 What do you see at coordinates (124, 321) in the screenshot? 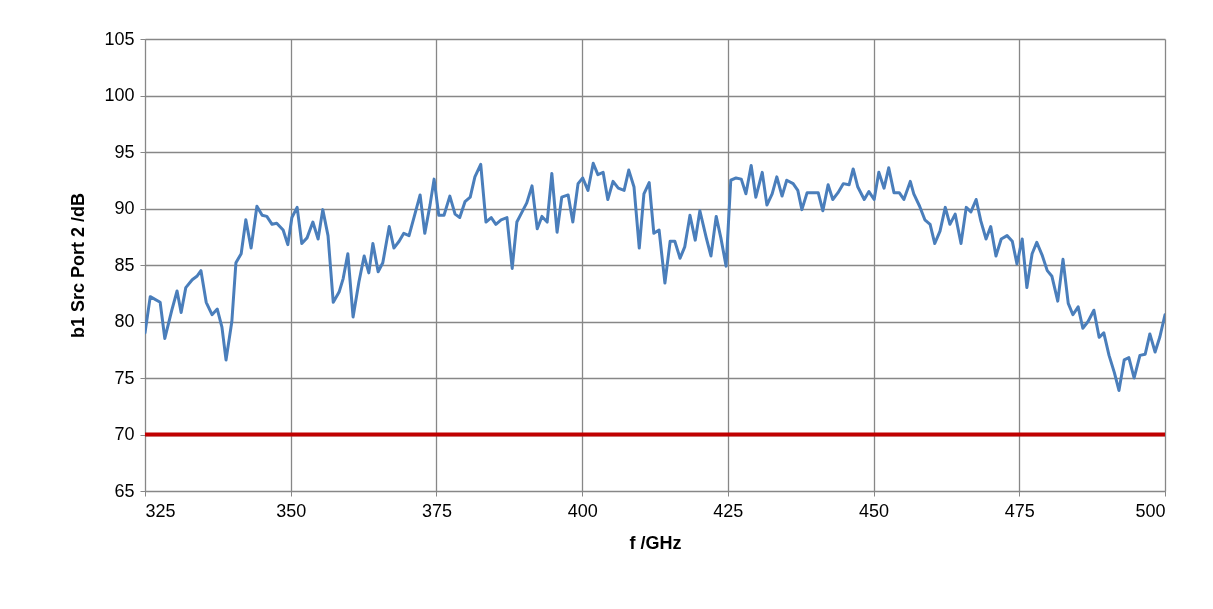
I see `y-tick-label: 80` at bounding box center [124, 321].